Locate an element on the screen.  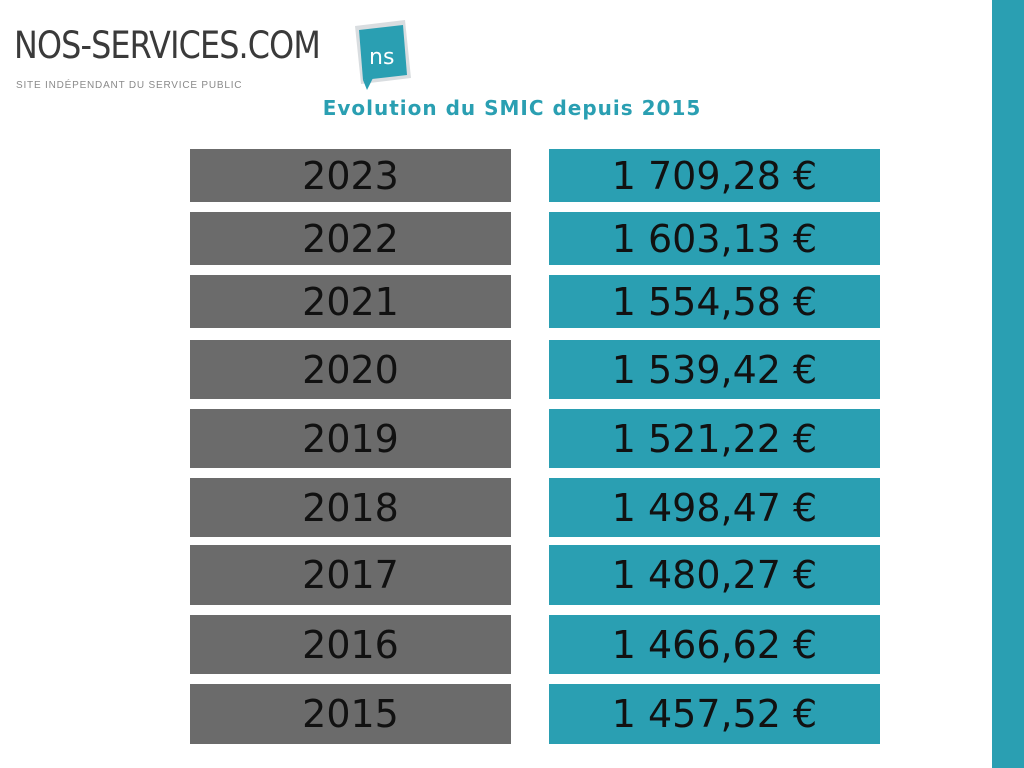
site-logo-text: NOS-SERVICES.COM is located at coordinates (167, 45).